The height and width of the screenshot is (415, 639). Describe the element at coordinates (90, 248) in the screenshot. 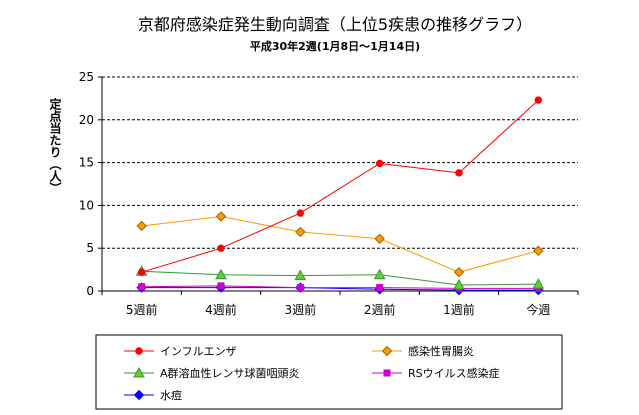

I see `y-tick-label: 5` at that location.